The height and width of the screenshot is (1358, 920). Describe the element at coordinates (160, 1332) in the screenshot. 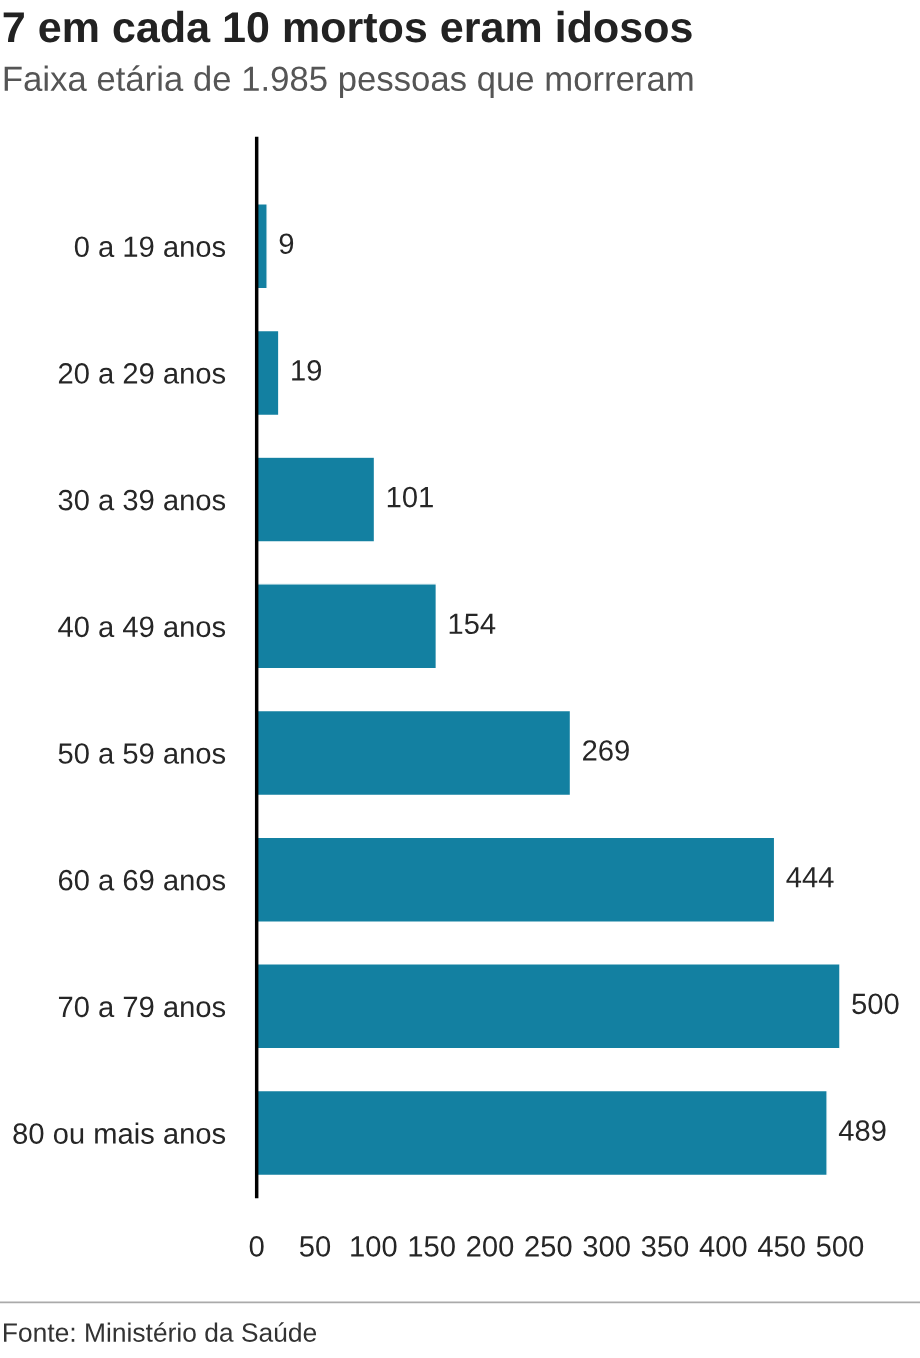

I see `source-note: Fonte: Ministério da Saúde` at that location.